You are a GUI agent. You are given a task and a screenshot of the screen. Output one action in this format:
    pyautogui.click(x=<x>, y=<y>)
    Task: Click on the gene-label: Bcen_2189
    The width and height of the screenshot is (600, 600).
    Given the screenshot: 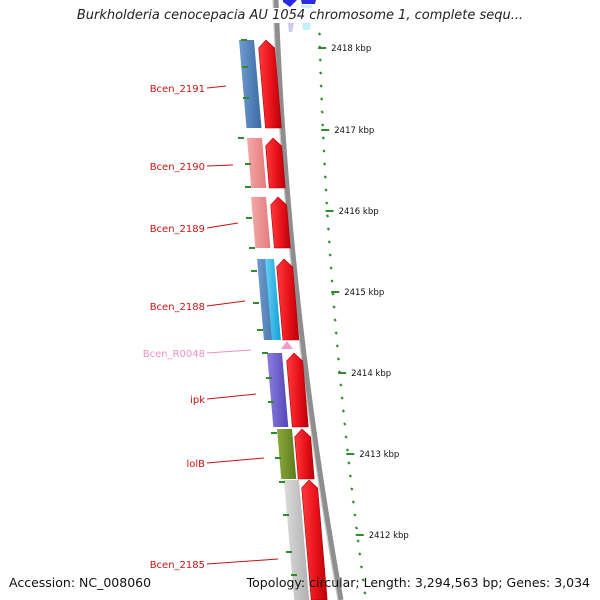 What is the action you would take?
    pyautogui.click(x=177, y=229)
    